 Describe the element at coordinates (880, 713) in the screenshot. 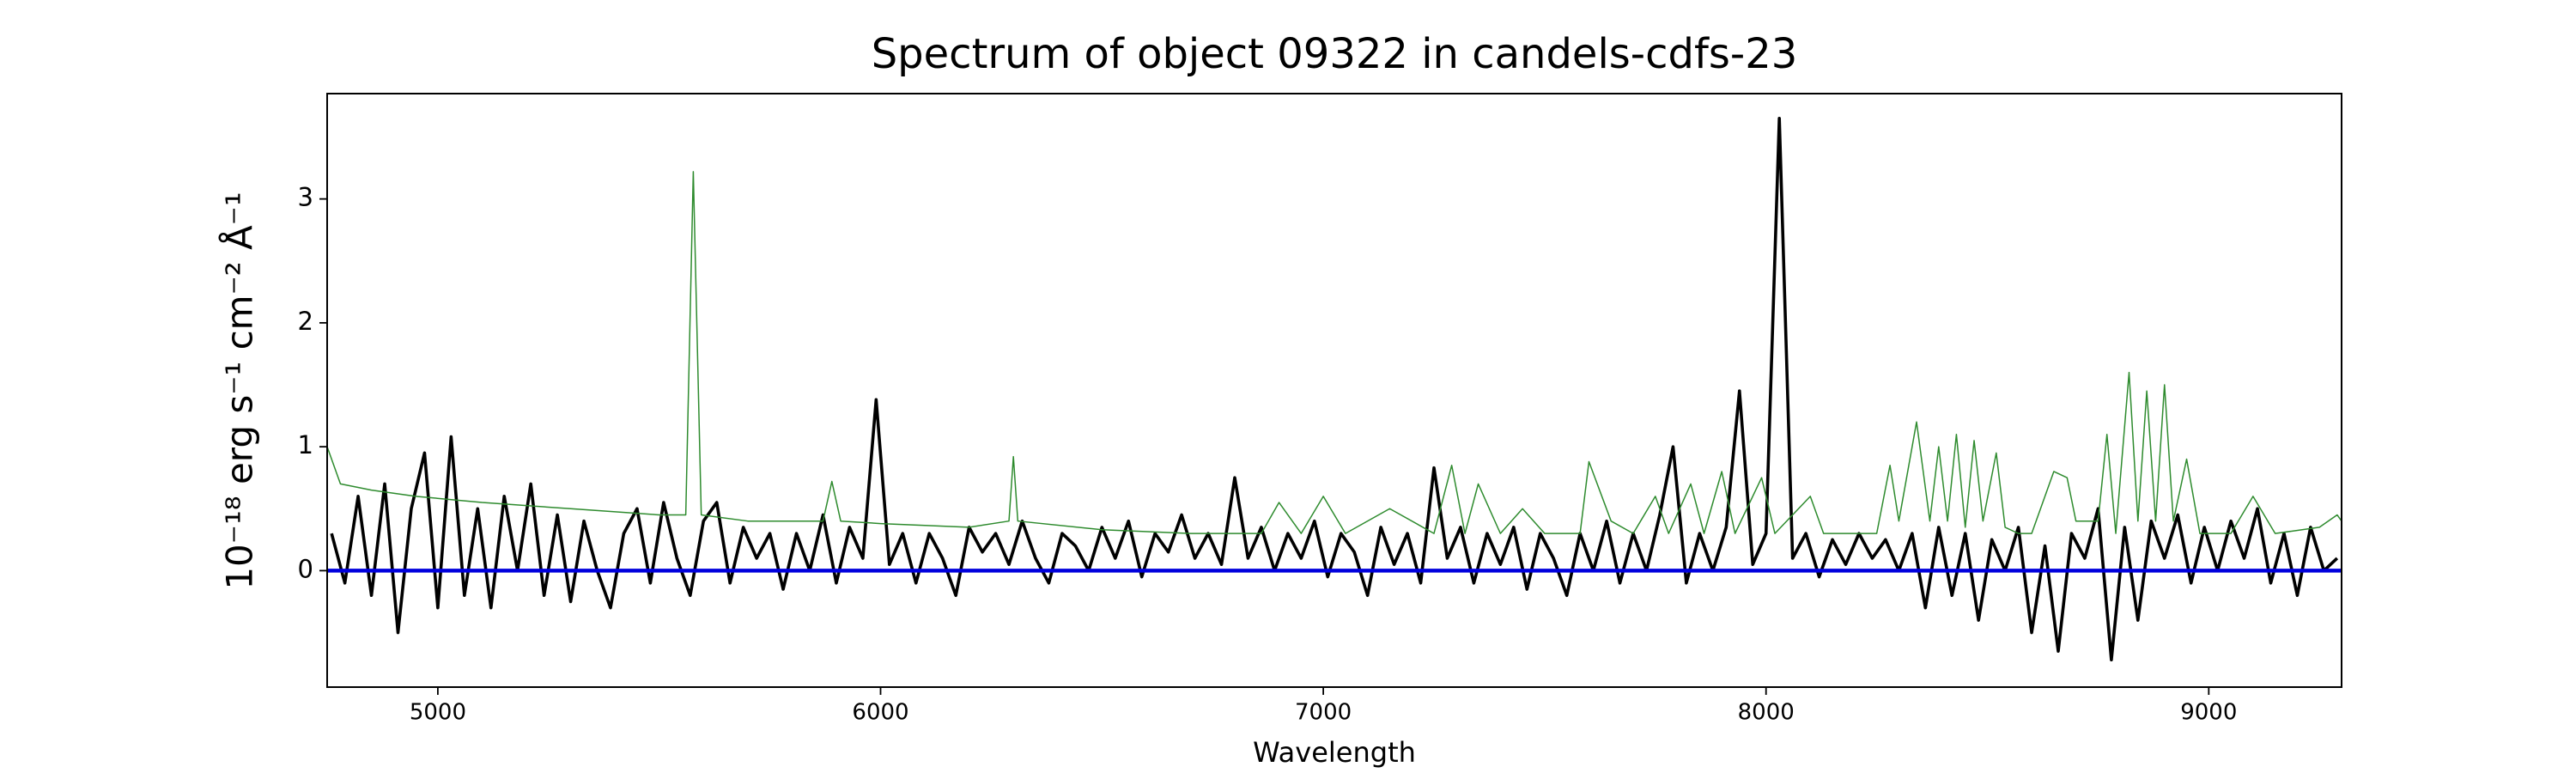

I see `x-tick-label: 6000` at that location.